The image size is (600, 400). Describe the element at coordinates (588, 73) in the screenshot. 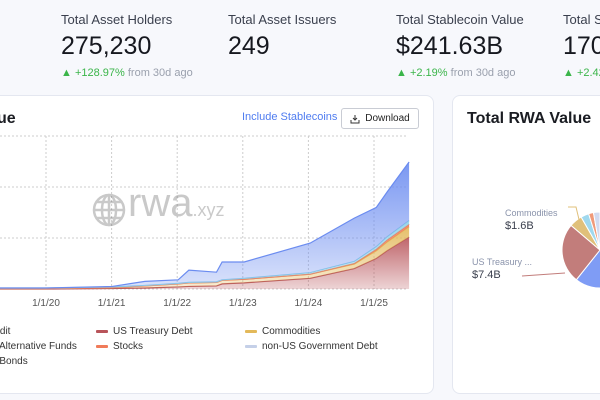

I see `change-pct: +2.42` at that location.